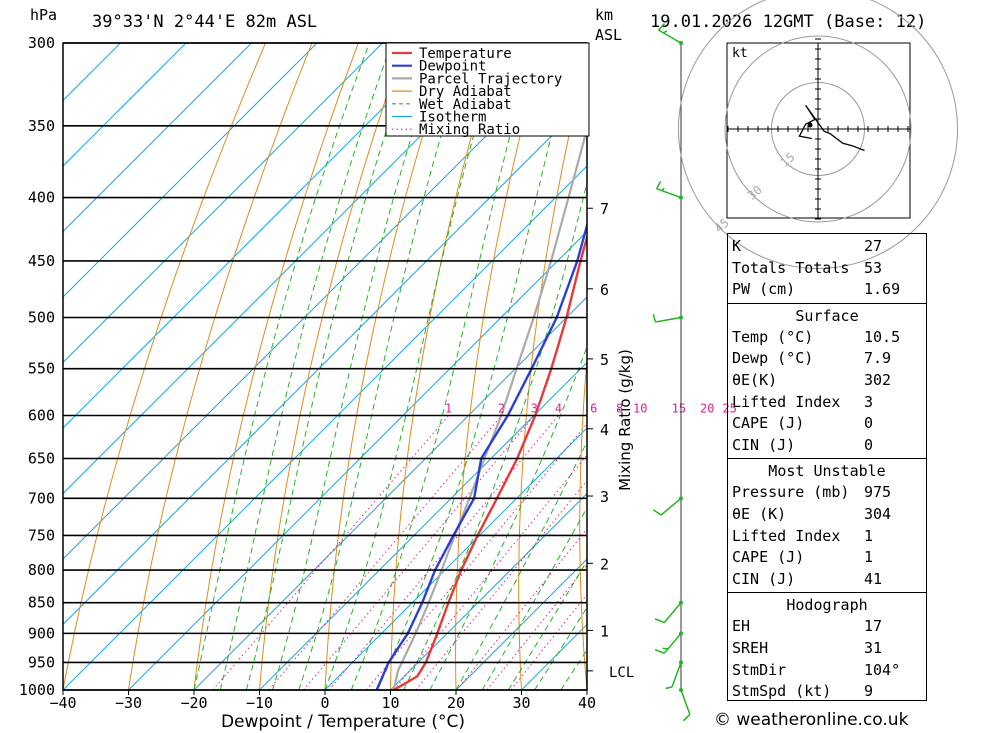 The height and width of the screenshot is (733, 1000). What do you see at coordinates (773, 336) in the screenshot?
I see `surface-label: Temp (°C)` at bounding box center [773, 336].